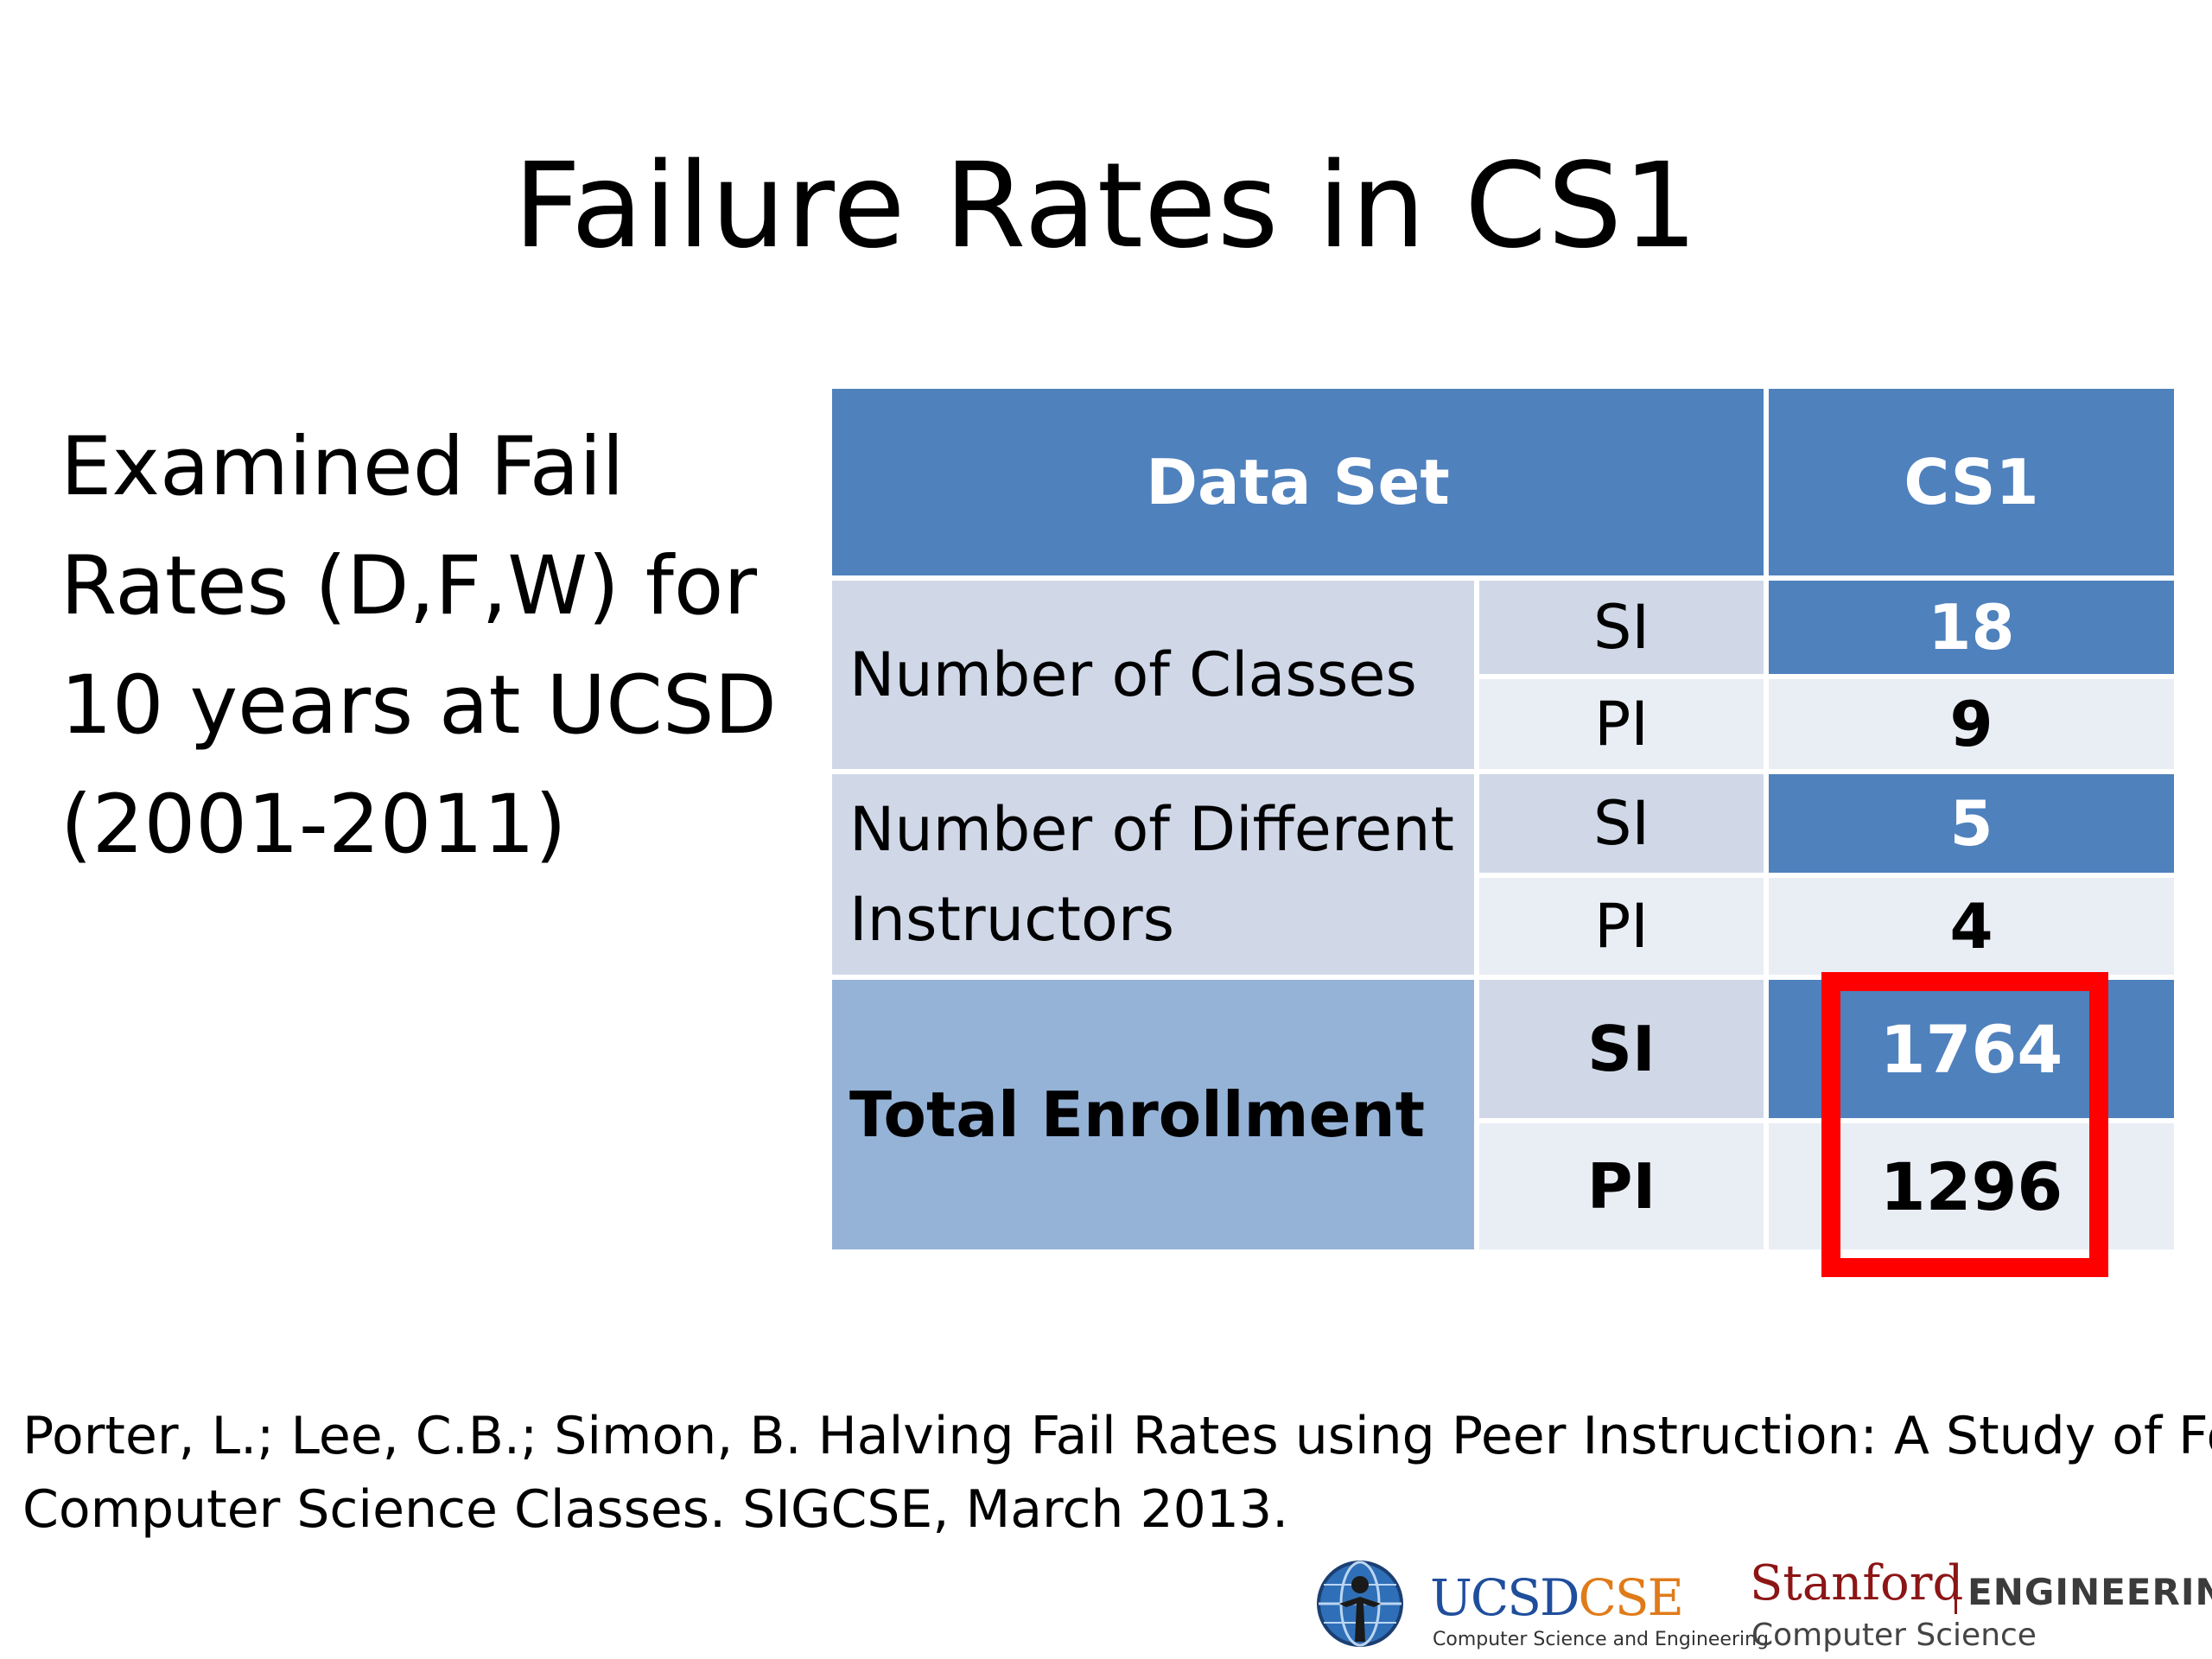 The height and width of the screenshot is (1659, 2212). Describe the element at coordinates (1621, 823) in the screenshot. I see `instructors-si-label: SI` at that location.